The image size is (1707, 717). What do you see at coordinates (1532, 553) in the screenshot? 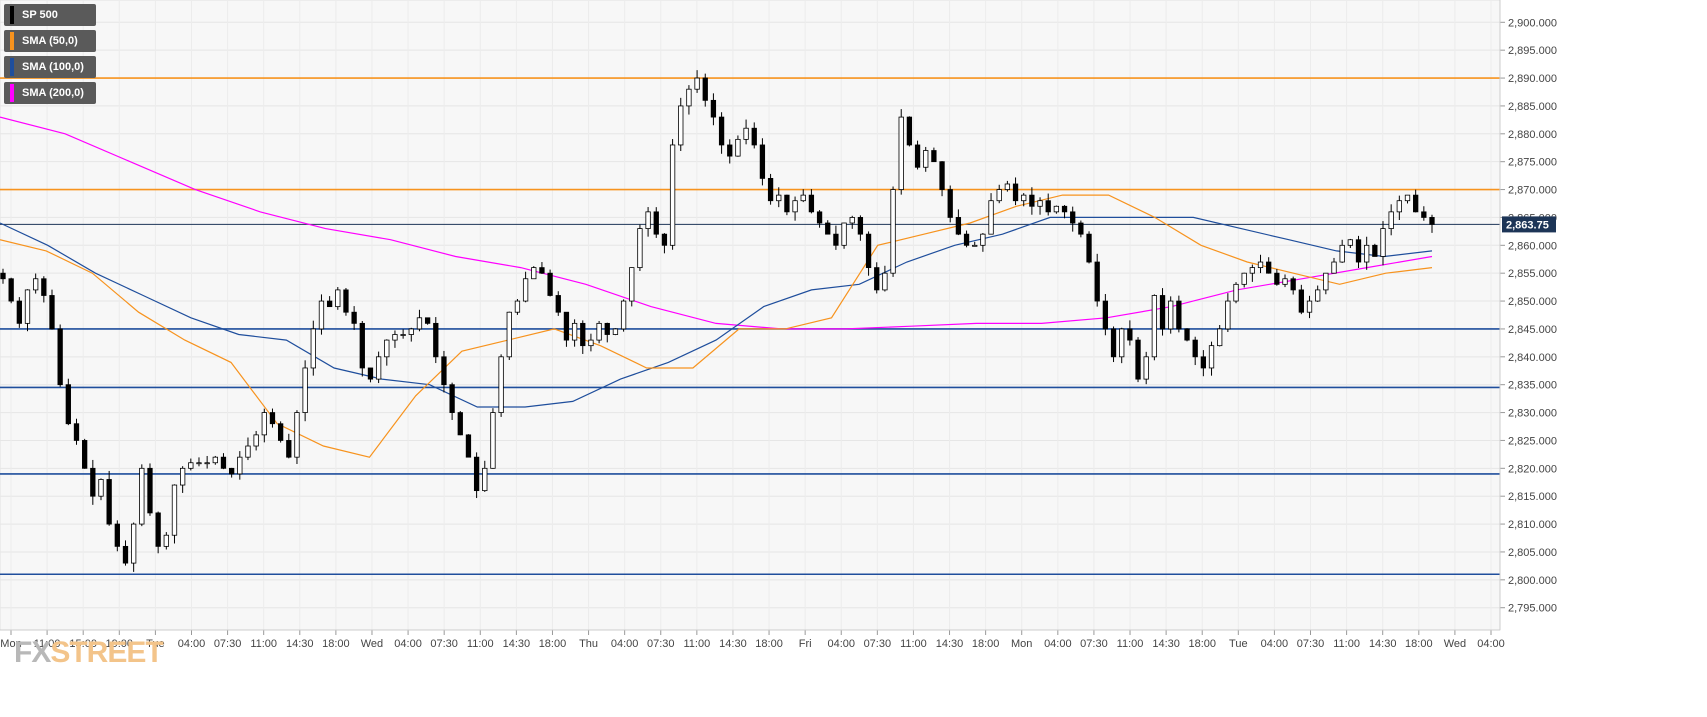
I see `y-tick-label: 2,805.000` at bounding box center [1532, 553].